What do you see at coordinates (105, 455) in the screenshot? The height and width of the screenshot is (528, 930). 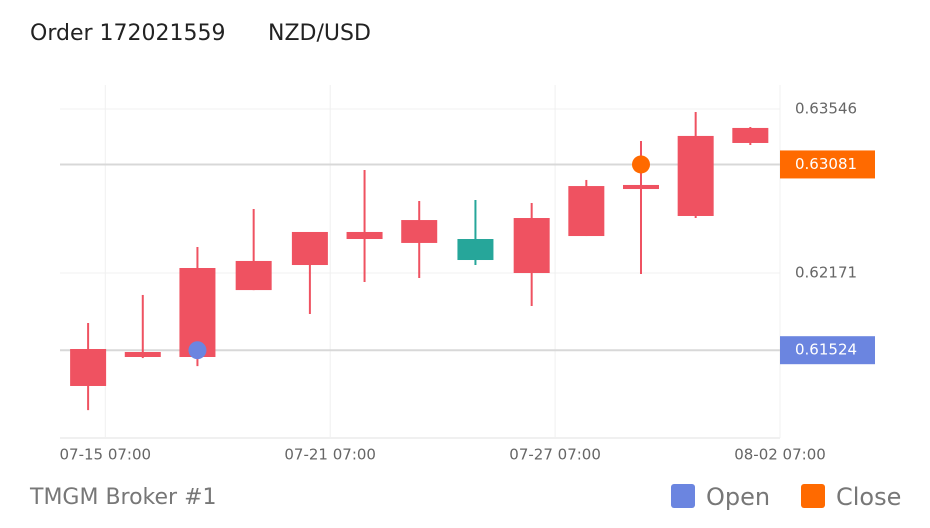 I see `x-tick-label: 07-15 07:00` at bounding box center [105, 455].